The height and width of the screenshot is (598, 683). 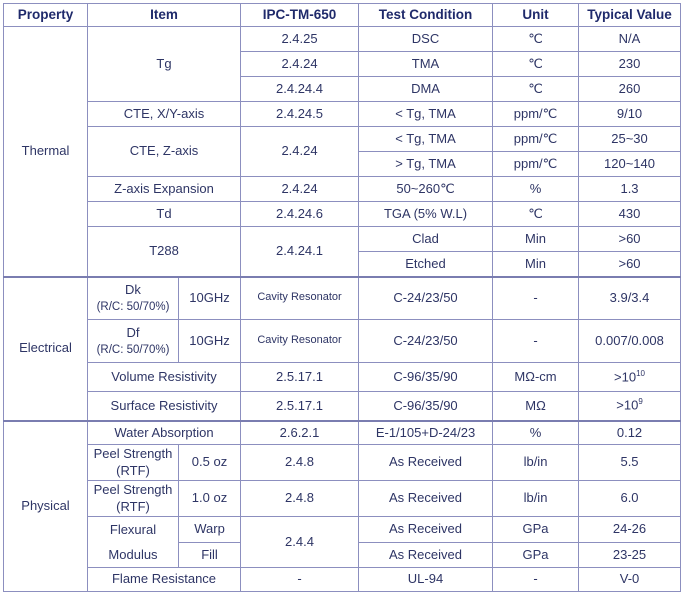 I want to click on item-td: Td, so click(x=164, y=214).